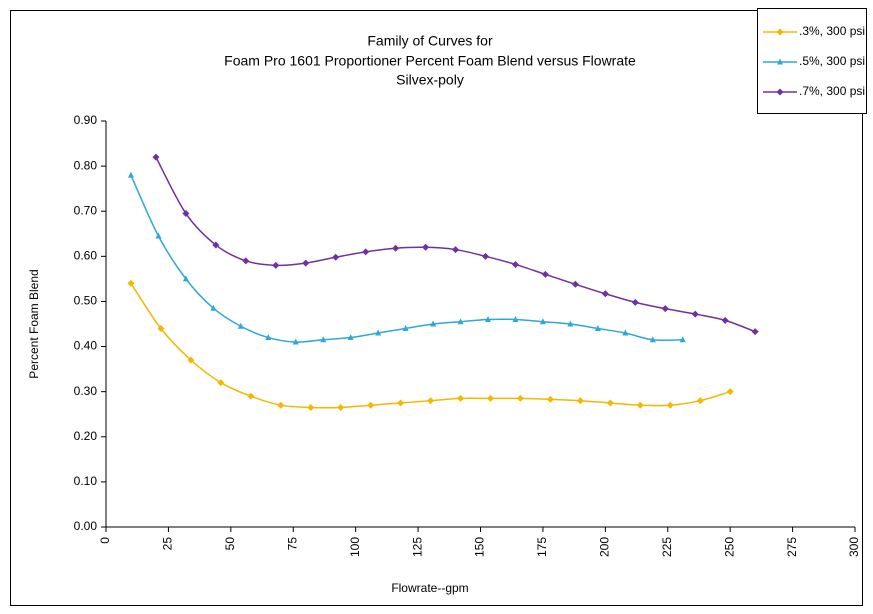  I want to click on y-tick-label: 0.80, so click(86, 165).